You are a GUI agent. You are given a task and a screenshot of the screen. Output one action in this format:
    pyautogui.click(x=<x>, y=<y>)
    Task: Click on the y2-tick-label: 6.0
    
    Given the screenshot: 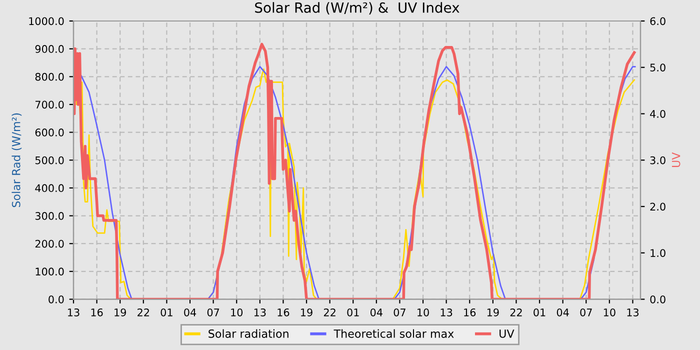 What is the action you would take?
    pyautogui.click(x=658, y=21)
    